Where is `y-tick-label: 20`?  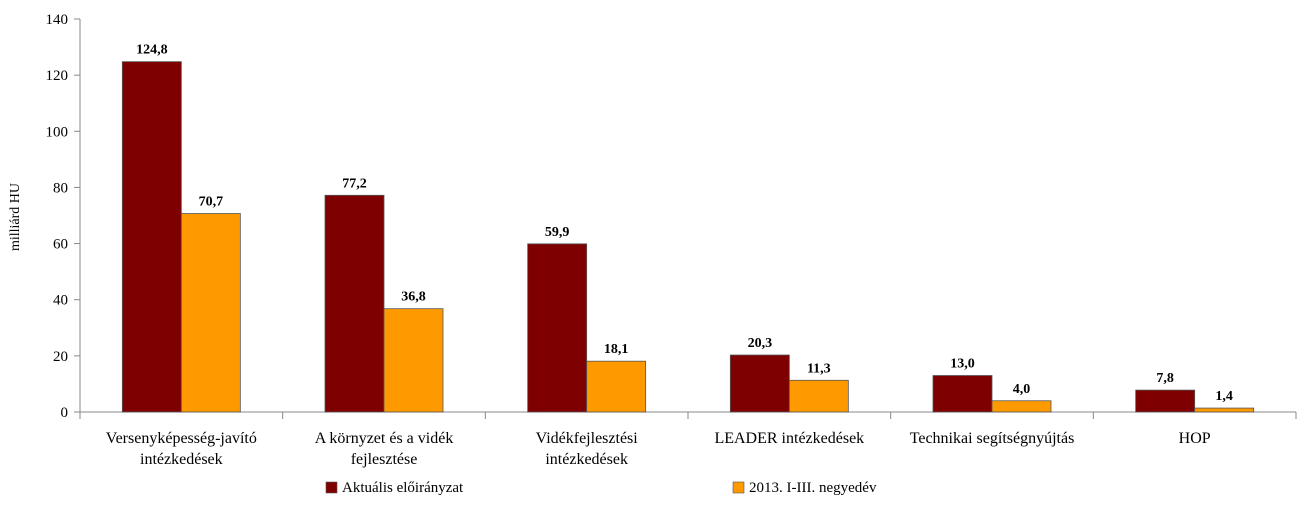 y-tick-label: 20 is located at coordinates (60, 357).